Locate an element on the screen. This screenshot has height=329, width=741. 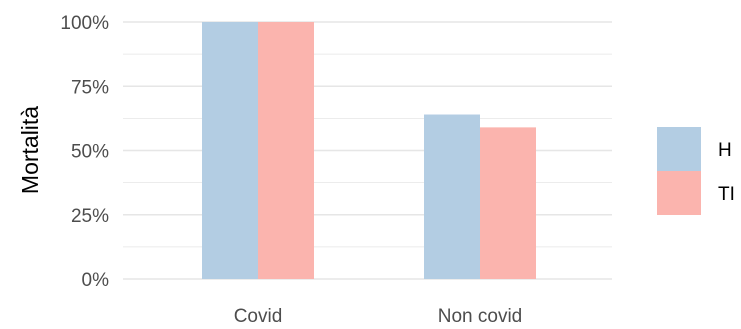
legend: H TI is located at coordinates (696, 171).